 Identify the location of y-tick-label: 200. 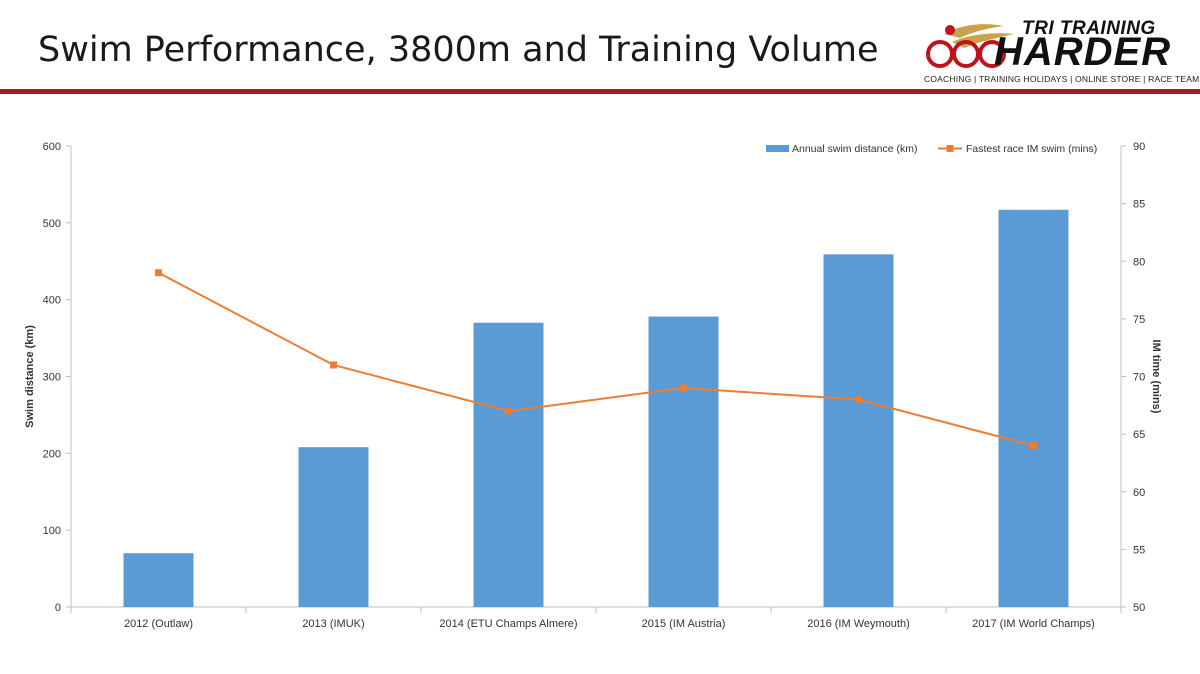
(52, 454).